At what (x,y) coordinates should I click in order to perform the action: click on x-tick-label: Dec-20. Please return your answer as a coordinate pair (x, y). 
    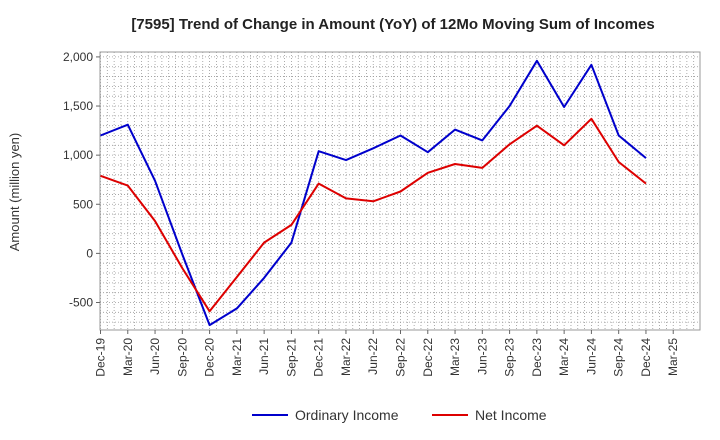
    Looking at the image, I should click on (210, 357).